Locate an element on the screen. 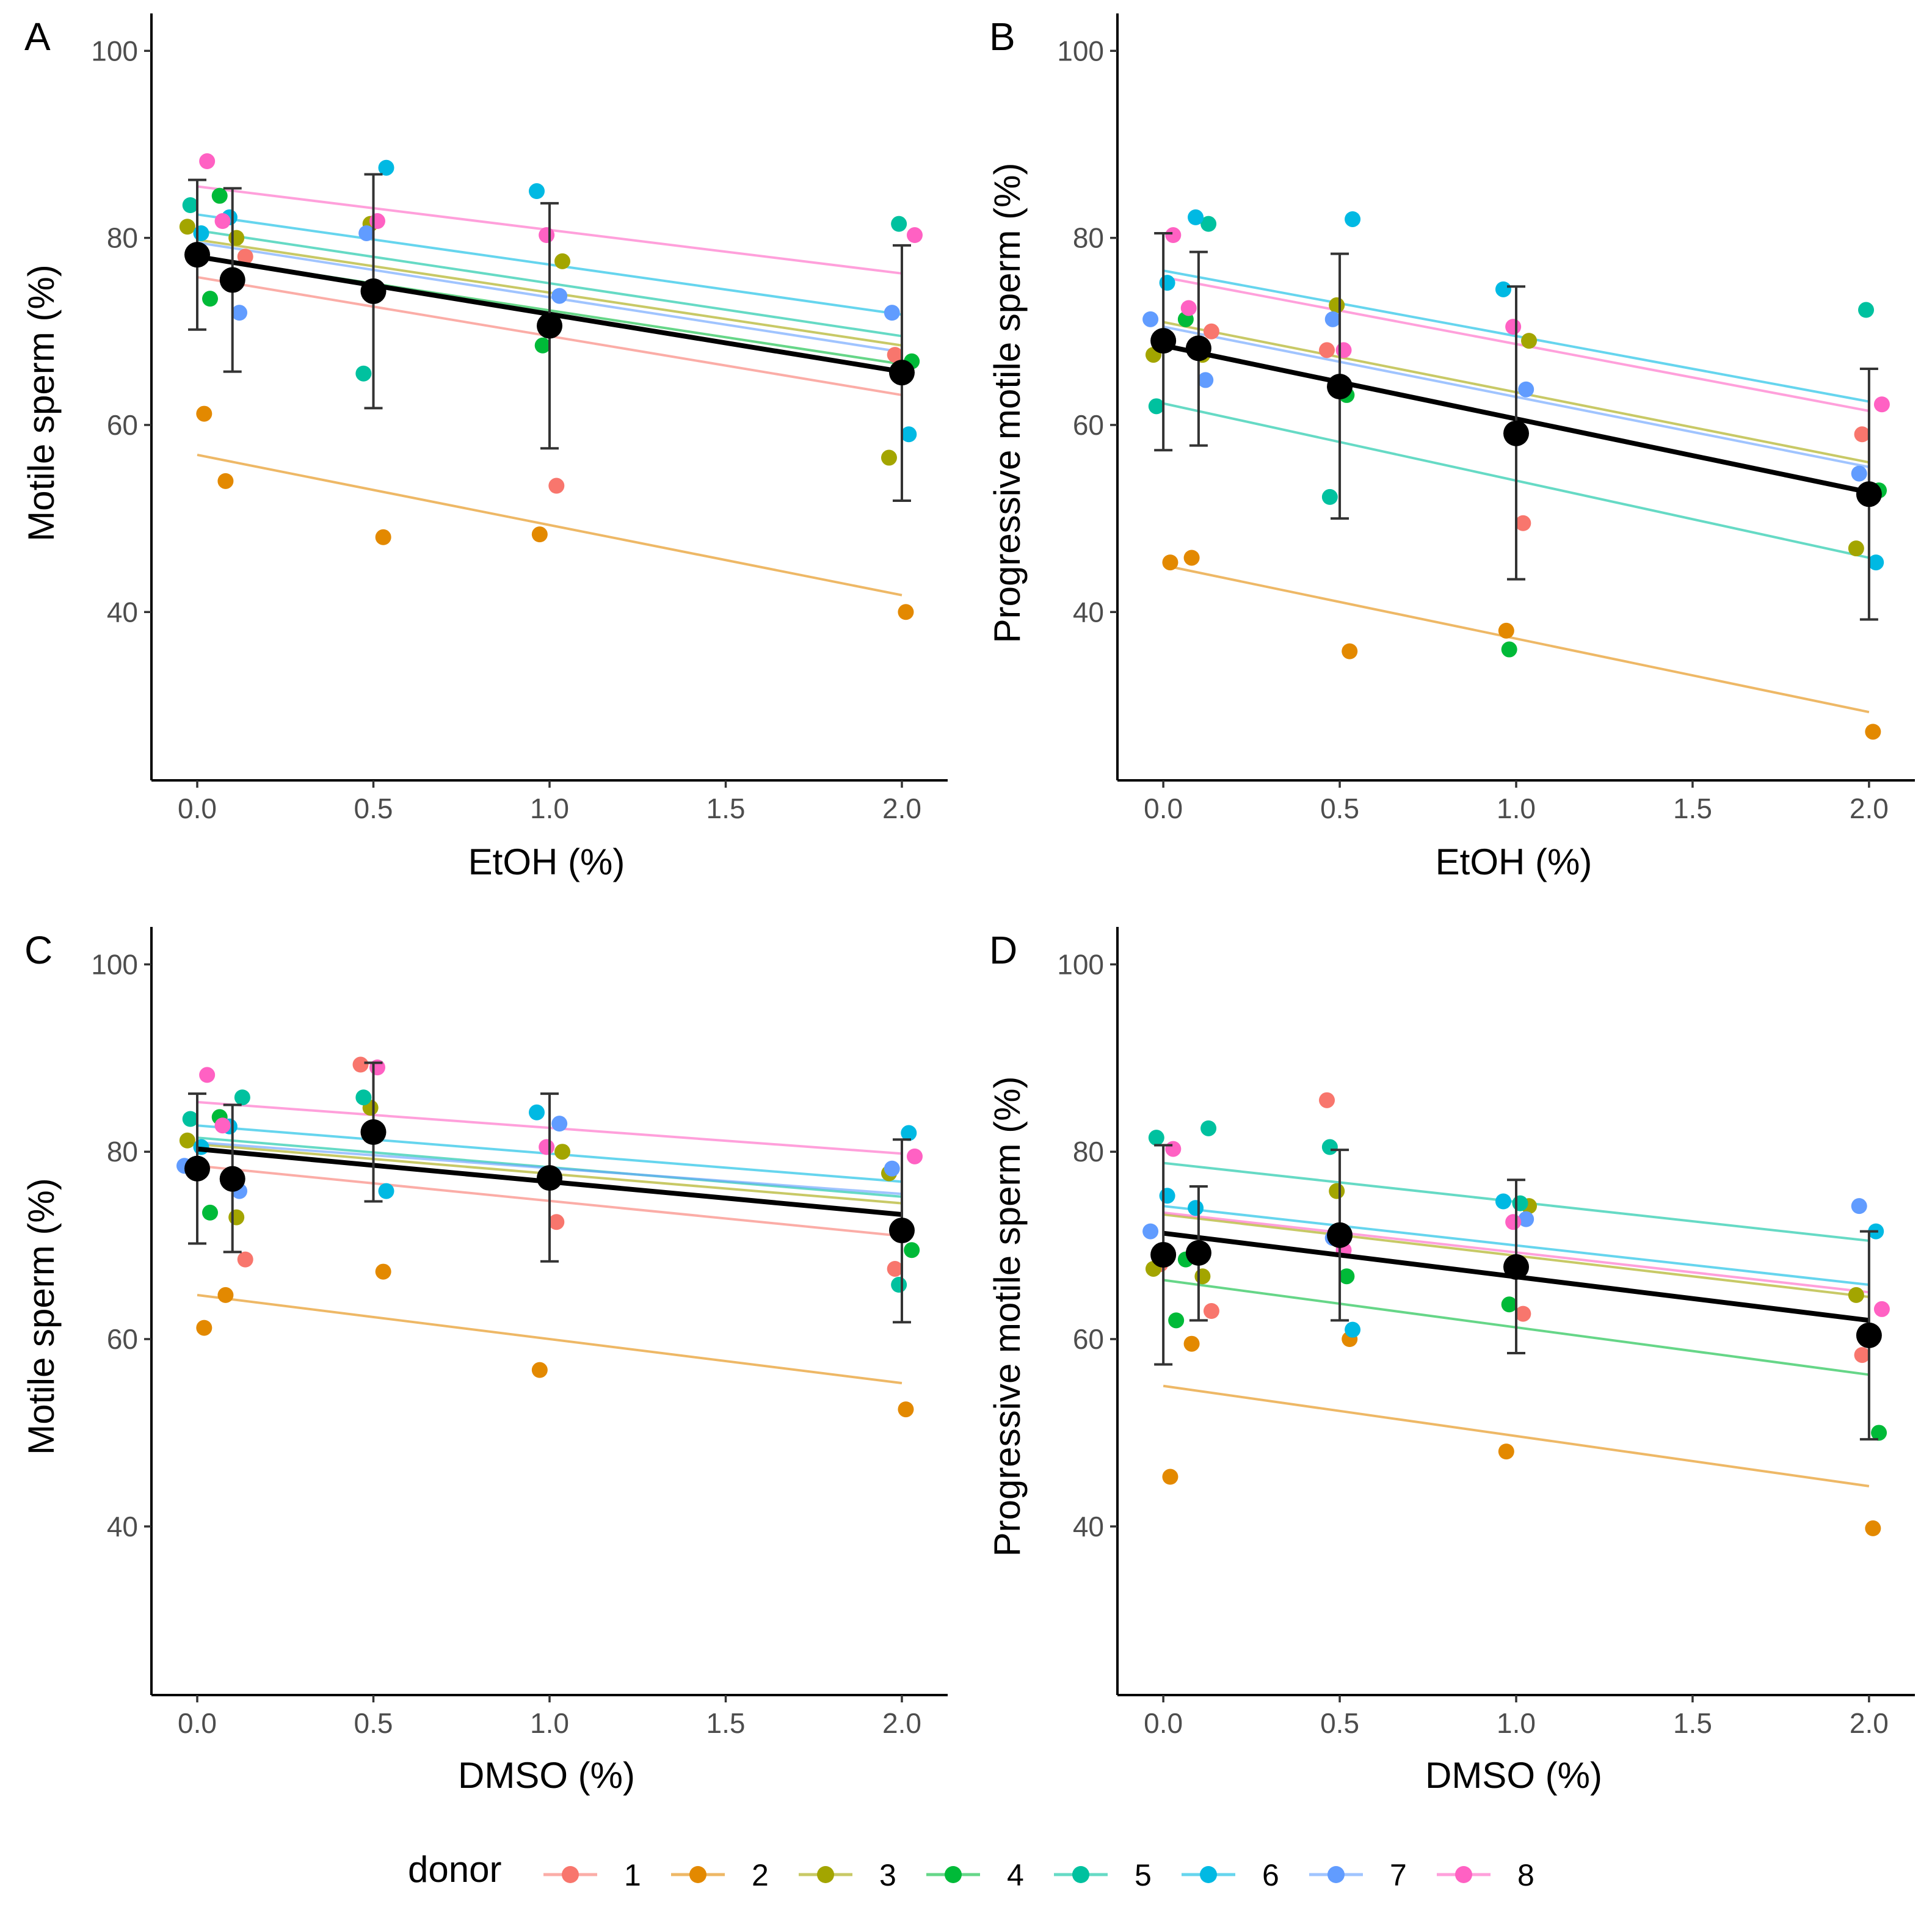  legend-label: 8 is located at coordinates (1525, 1875).